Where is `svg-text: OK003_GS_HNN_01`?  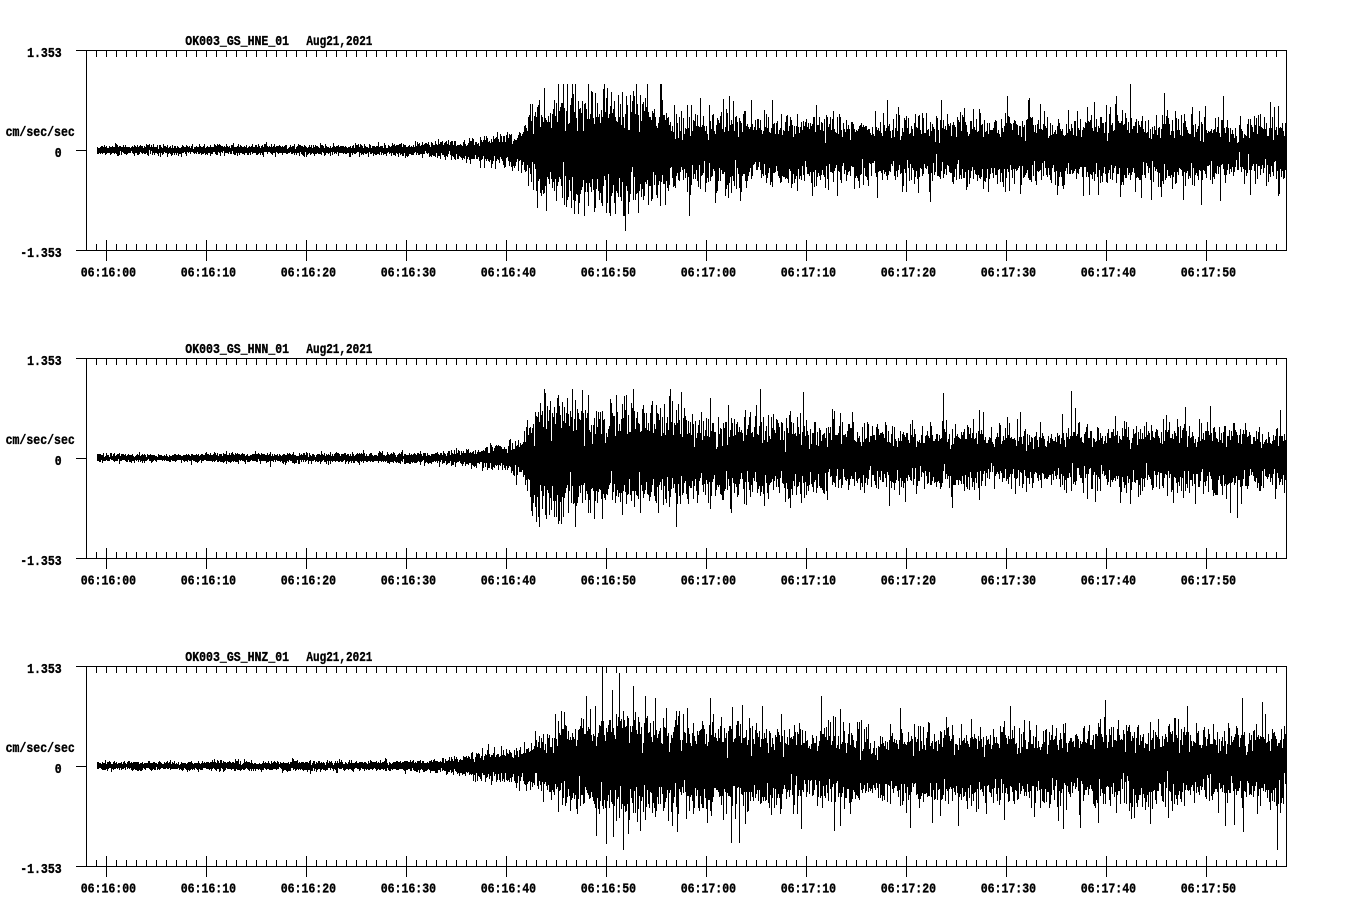 svg-text: OK003_GS_HNN_01 is located at coordinates (237, 350).